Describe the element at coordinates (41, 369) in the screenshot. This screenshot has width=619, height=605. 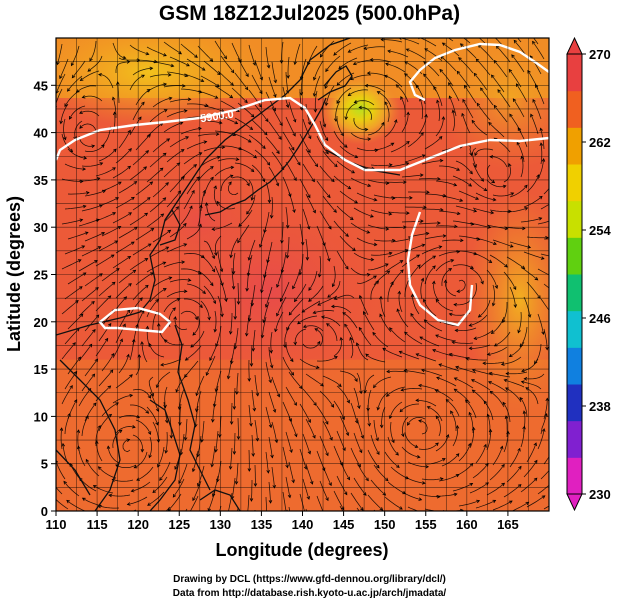
I see `y-tick-label: 15` at that location.